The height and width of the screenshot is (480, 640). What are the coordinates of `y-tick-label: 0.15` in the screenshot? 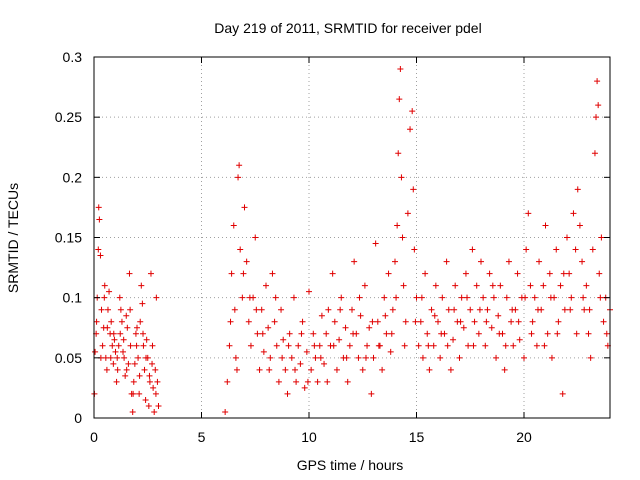 It's located at (68, 238).